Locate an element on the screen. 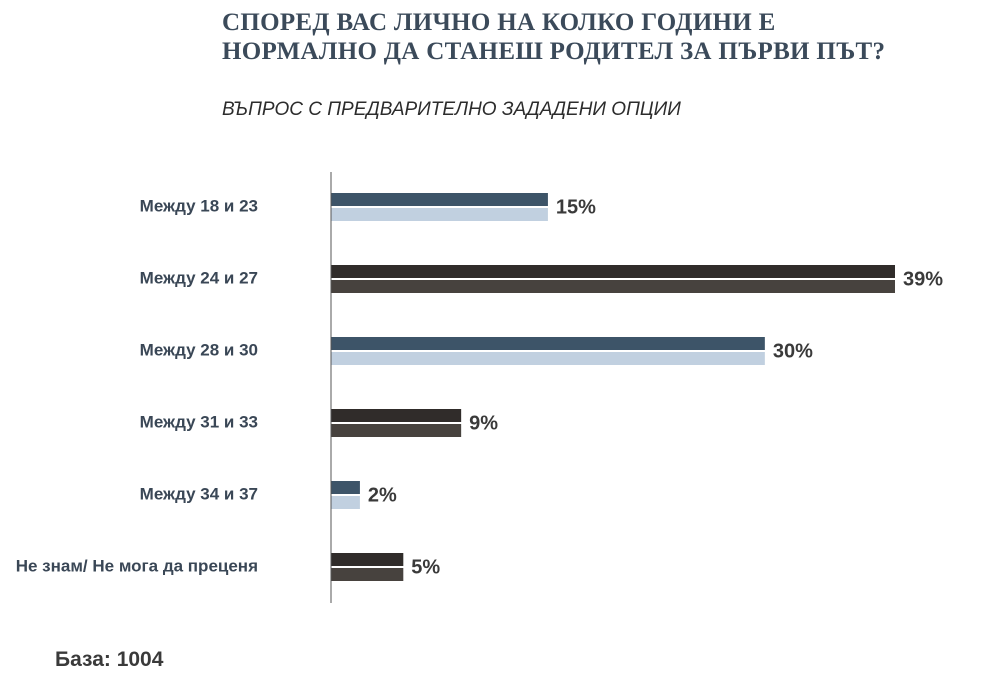  chart-subtitle: ВЪПРОС С ПРЕДВАРИТЕЛНО ЗАДАДЕНИ ОПЦИИ is located at coordinates (451, 109).